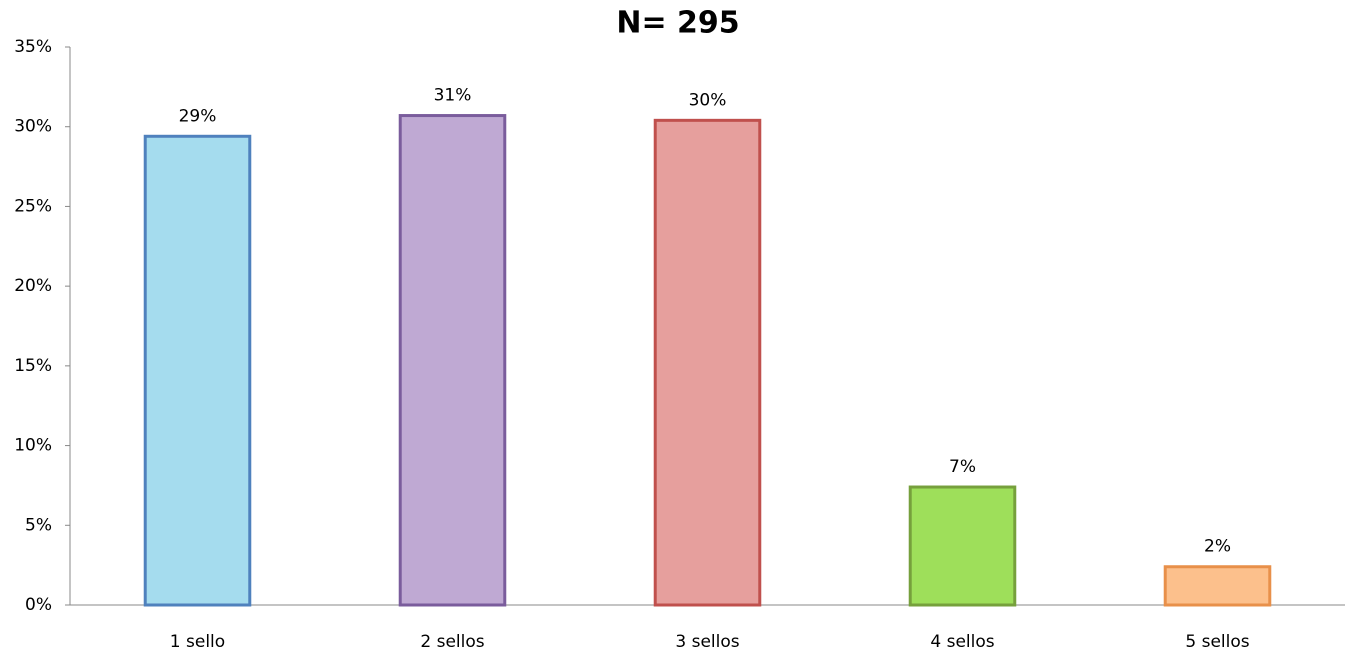  I want to click on value-label: 31%, so click(453, 96).